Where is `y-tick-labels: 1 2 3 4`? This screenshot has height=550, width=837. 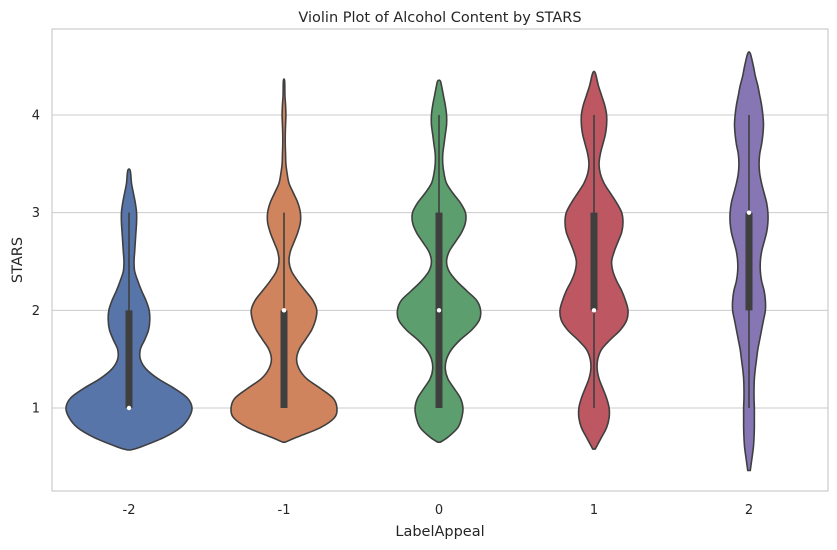 y-tick-labels: 1 2 3 4 is located at coordinates (36, 263).